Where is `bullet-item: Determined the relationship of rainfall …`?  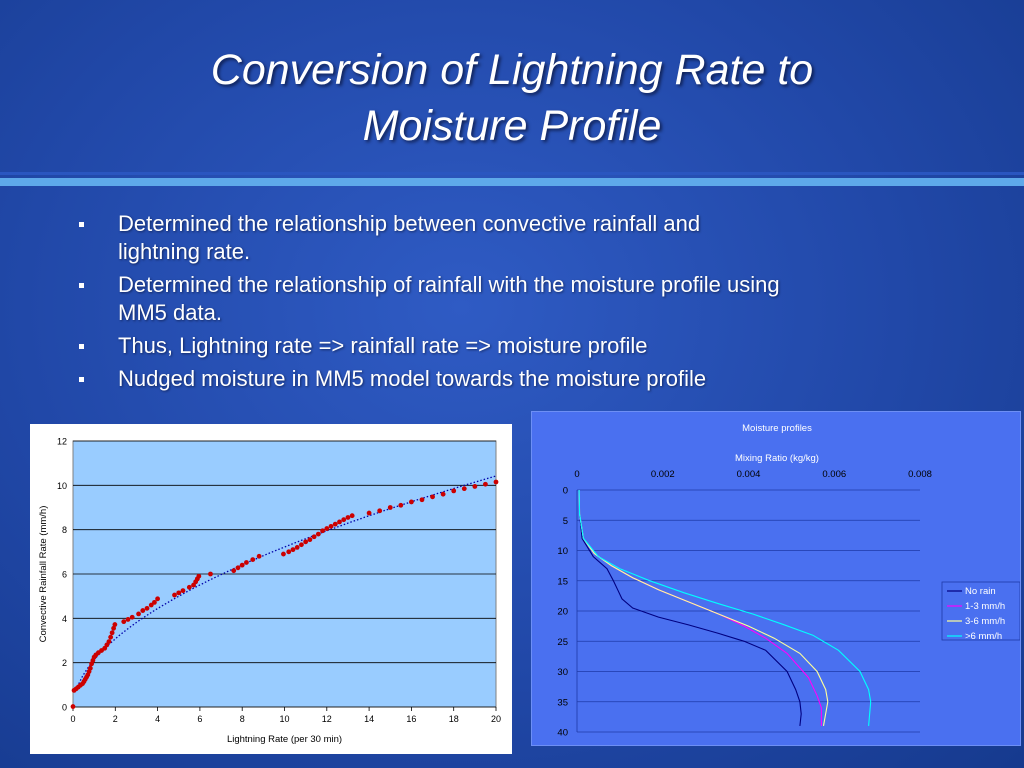 bullet-item: Determined the relationship of rainfall … is located at coordinates (491, 299).